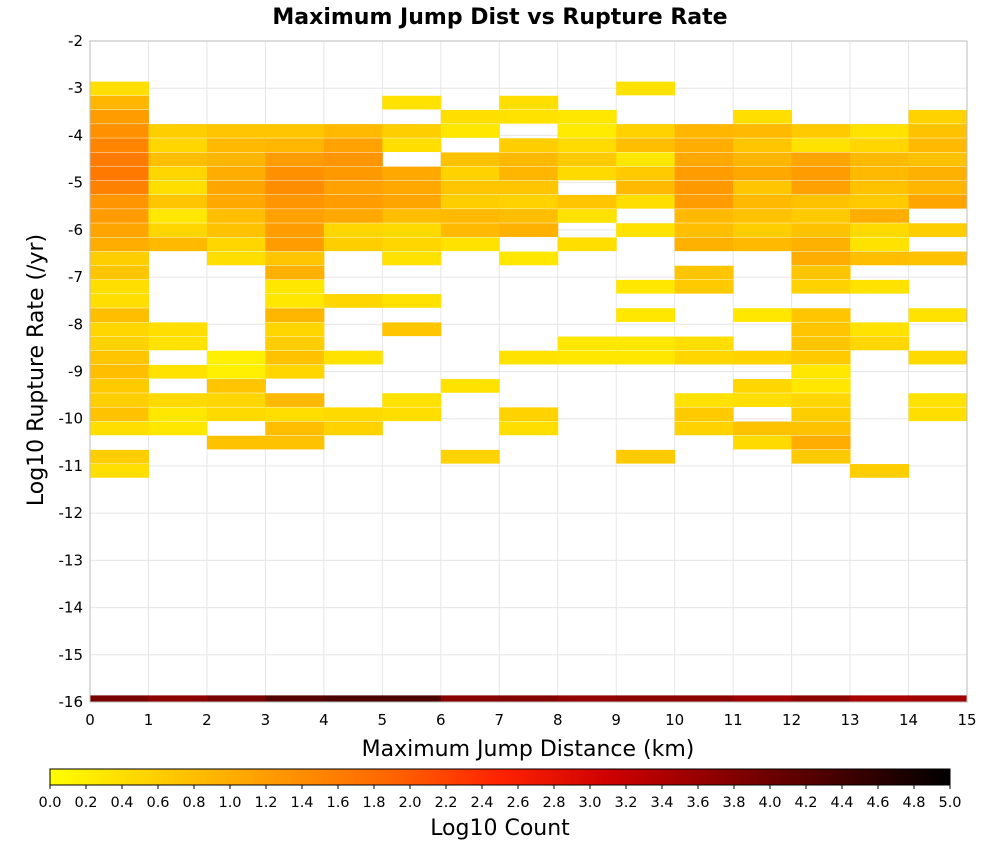 This screenshot has width=1000, height=850. I want to click on y-tick-label: -15, so click(71, 655).